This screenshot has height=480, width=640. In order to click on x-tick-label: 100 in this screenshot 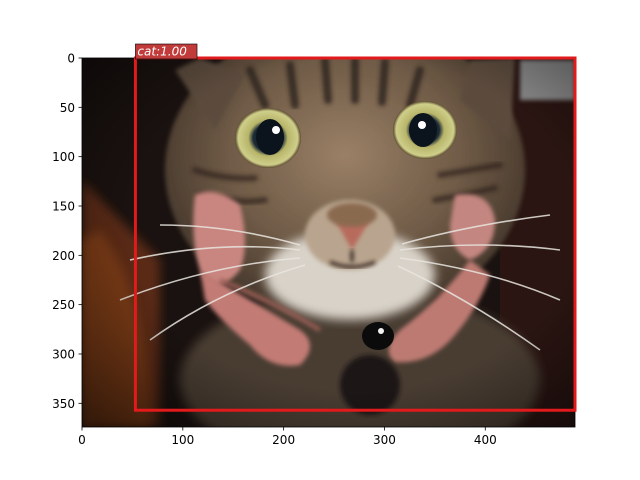, I will do `click(182, 440)`.